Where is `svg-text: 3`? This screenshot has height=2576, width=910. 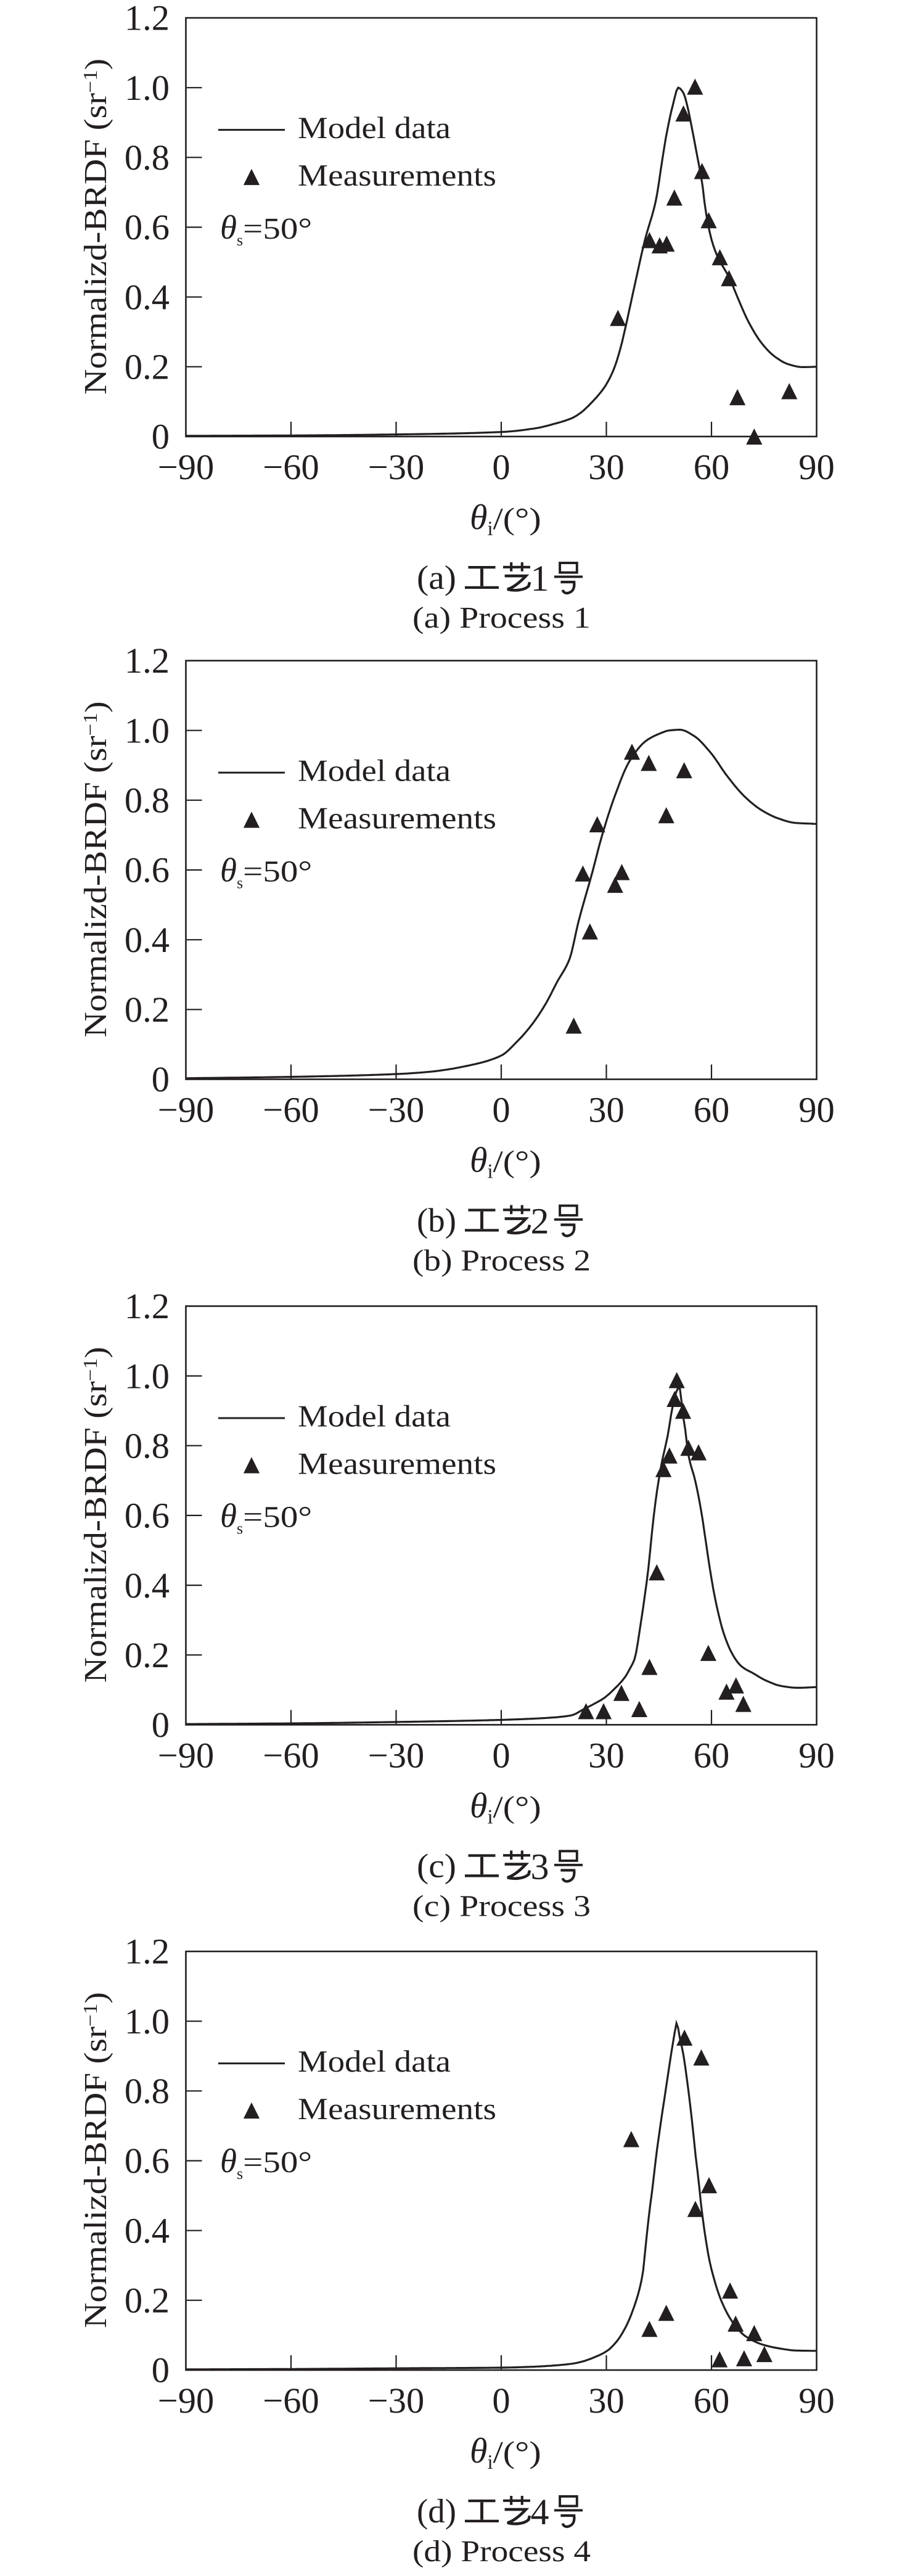
svg-text: 3 is located at coordinates (540, 1866).